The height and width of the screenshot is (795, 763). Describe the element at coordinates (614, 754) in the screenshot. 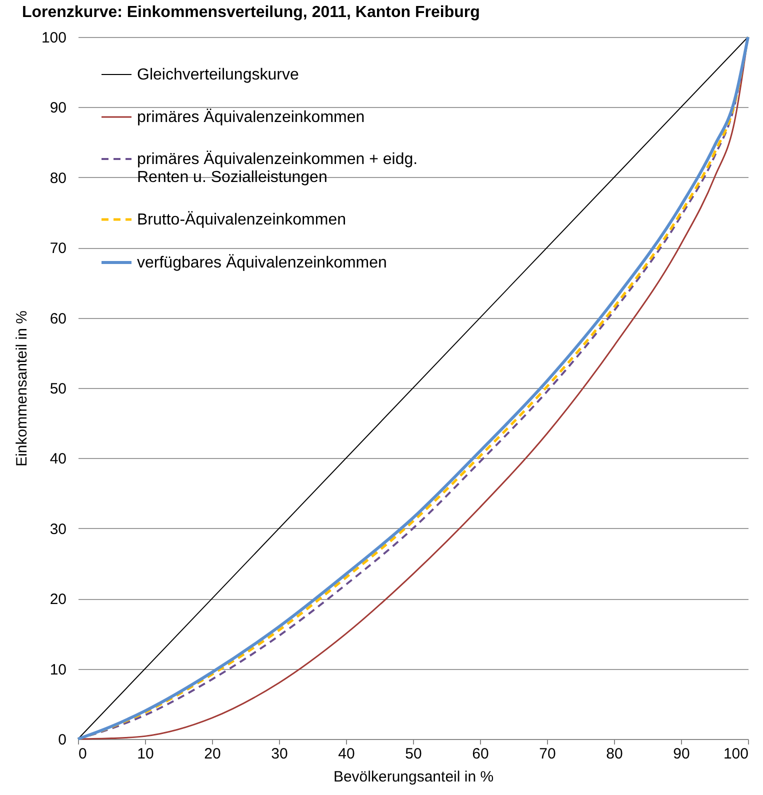

I see `x-tick-label: 80` at that location.